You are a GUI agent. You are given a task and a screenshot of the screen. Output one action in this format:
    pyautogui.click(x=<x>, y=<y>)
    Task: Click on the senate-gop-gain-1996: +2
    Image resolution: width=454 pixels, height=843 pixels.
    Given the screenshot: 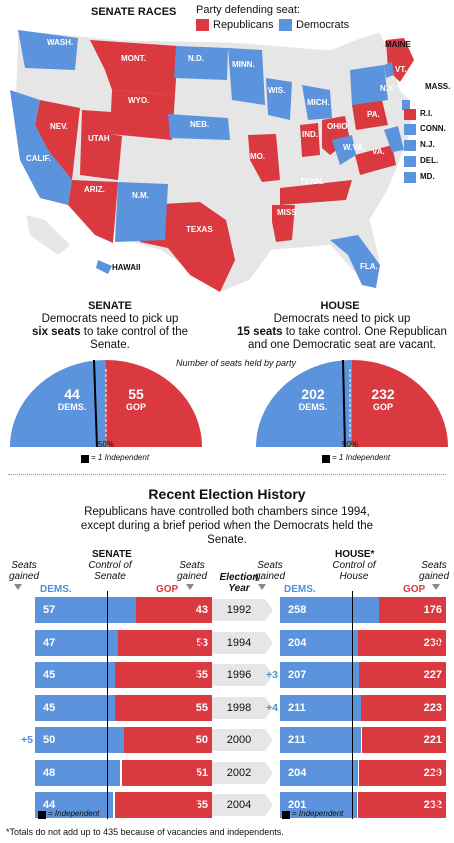 What is the action you would take?
    pyautogui.click(x=193, y=675)
    